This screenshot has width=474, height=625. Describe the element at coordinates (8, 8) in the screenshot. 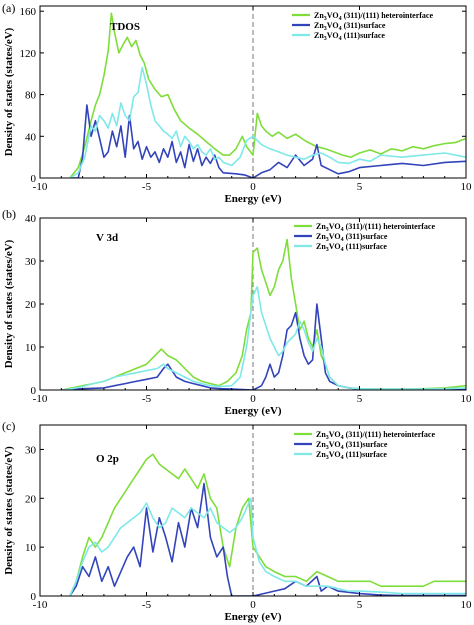

I see `panel-letter: (a)` at that location.